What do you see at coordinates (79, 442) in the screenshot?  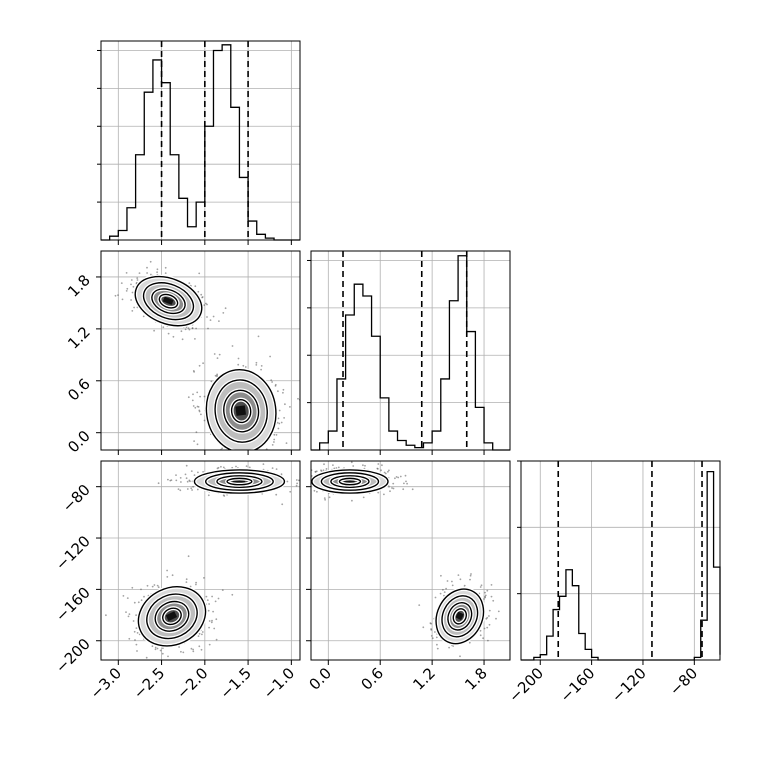 I see `y-axis-1-tick-label-0: 0.0` at bounding box center [79, 442].